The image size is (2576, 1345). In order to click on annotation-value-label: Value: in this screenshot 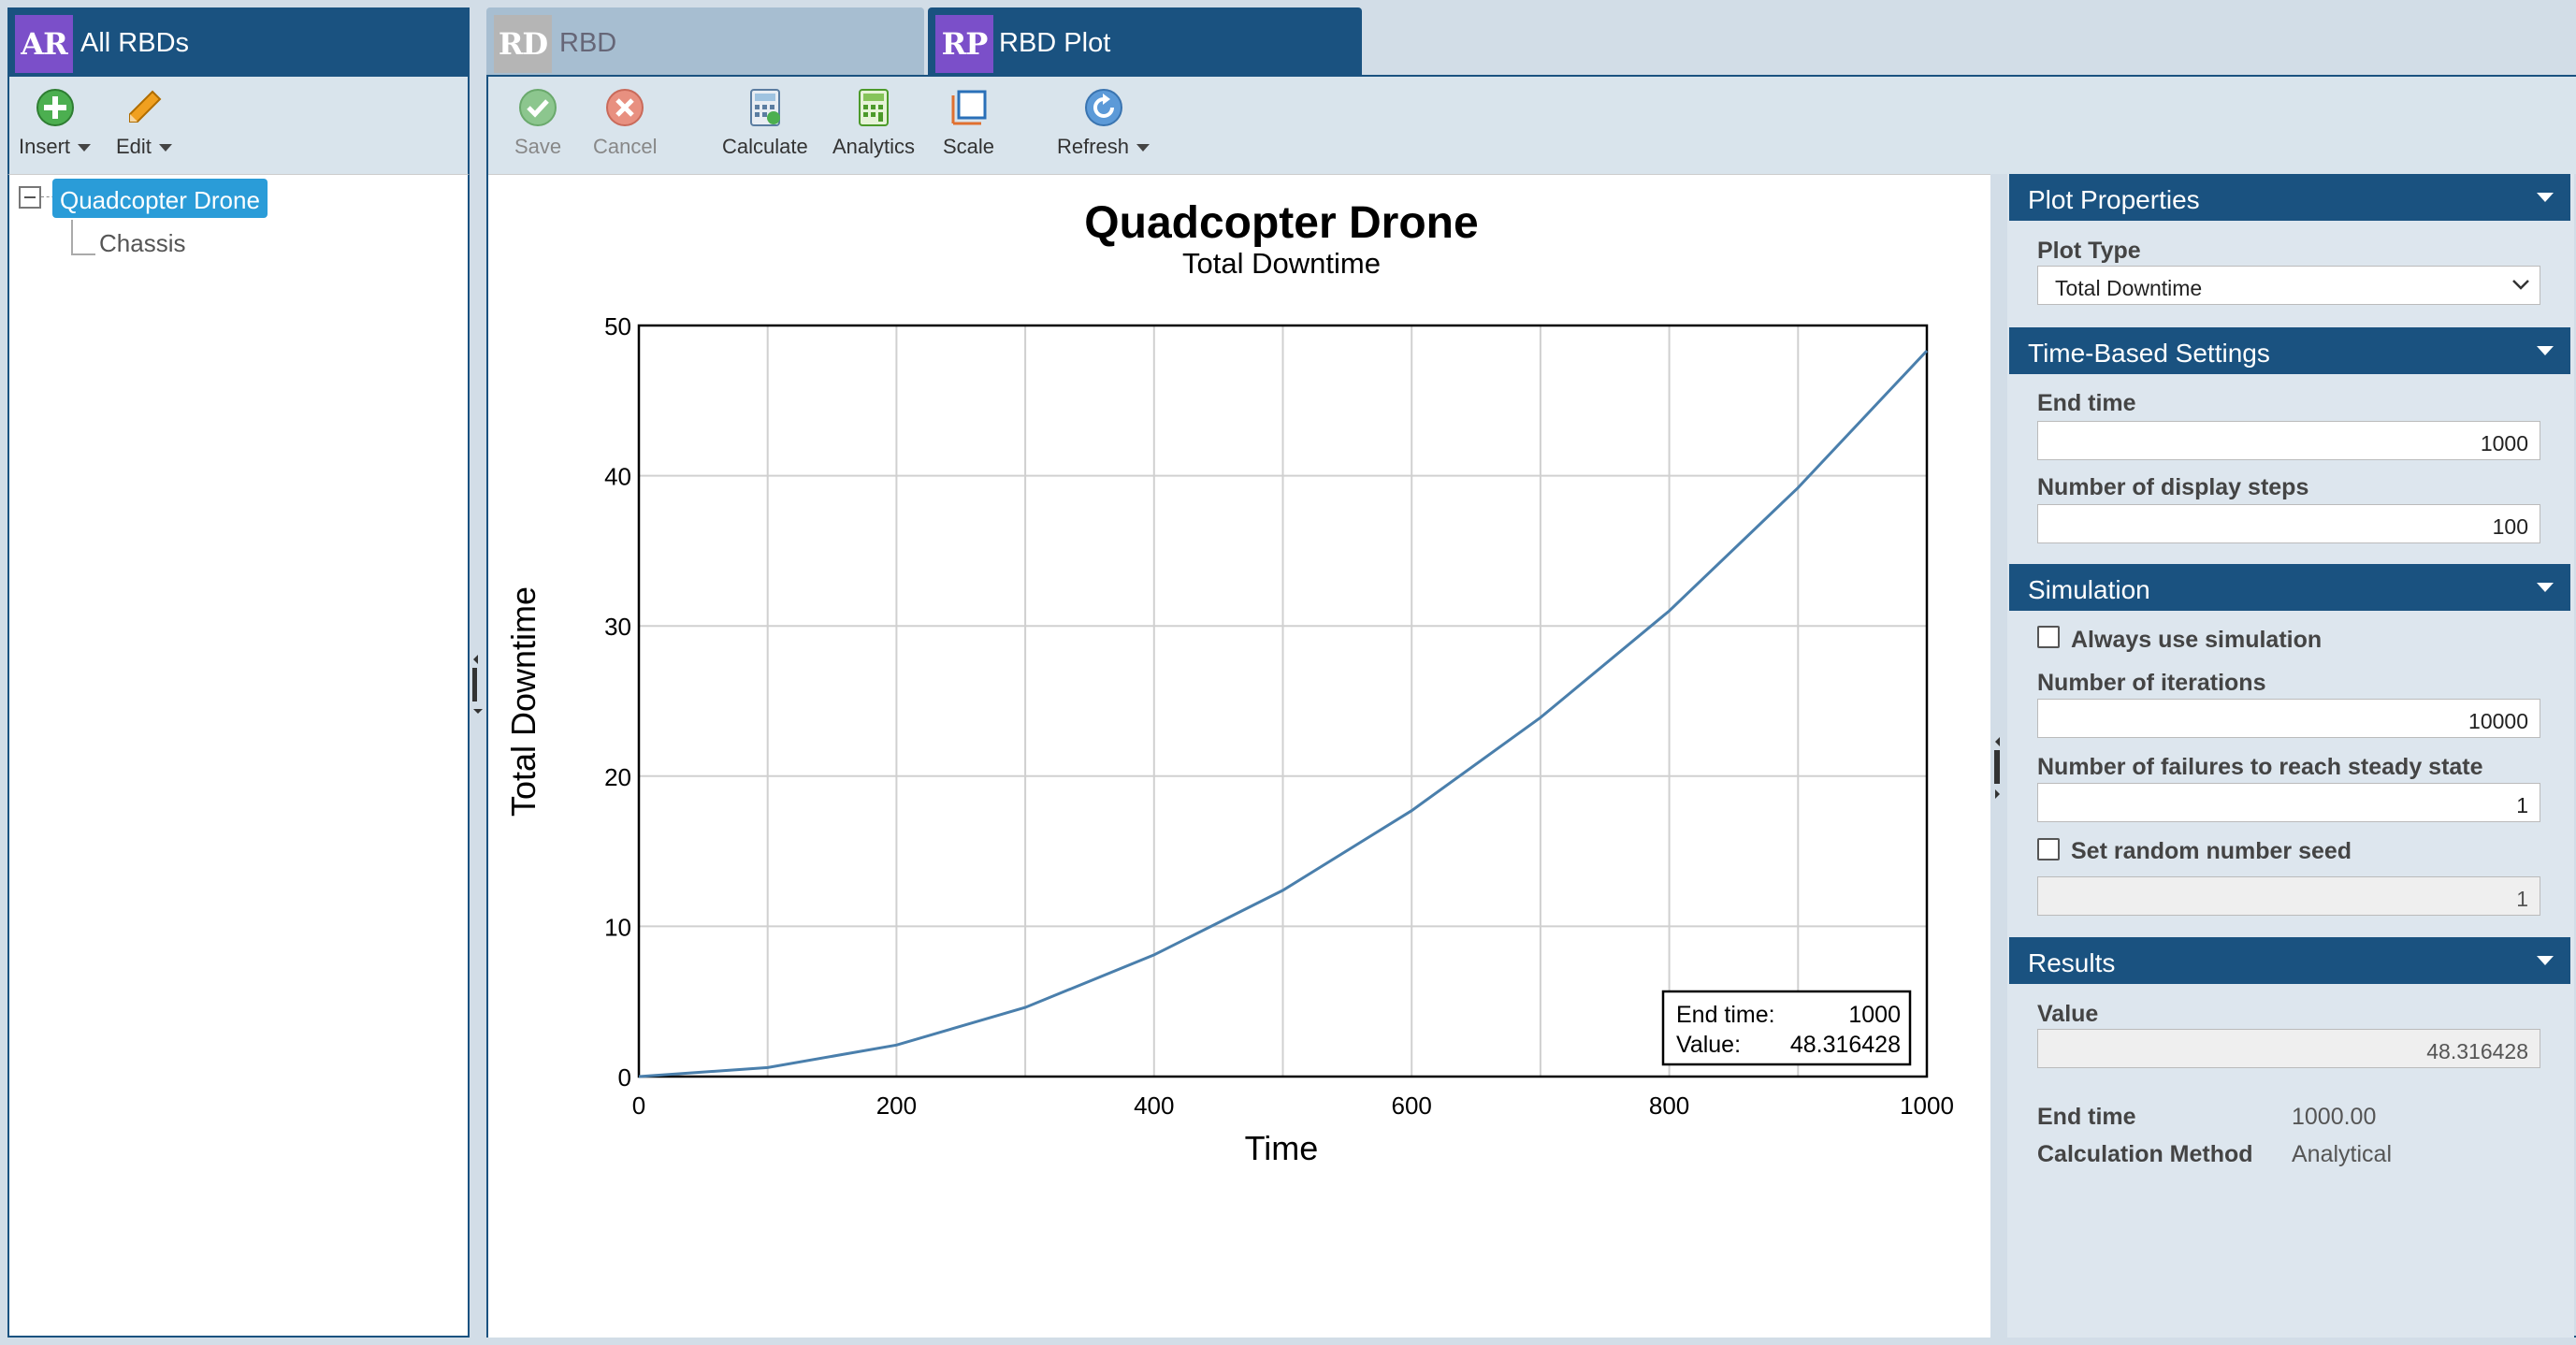, I will do `click(1708, 1045)`.